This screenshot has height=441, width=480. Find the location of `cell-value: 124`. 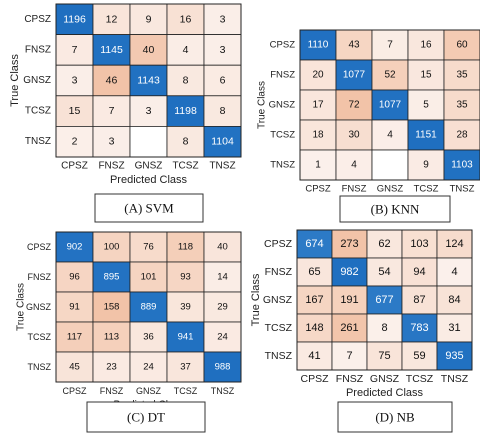

cell-value: 124 is located at coordinates (454, 244).